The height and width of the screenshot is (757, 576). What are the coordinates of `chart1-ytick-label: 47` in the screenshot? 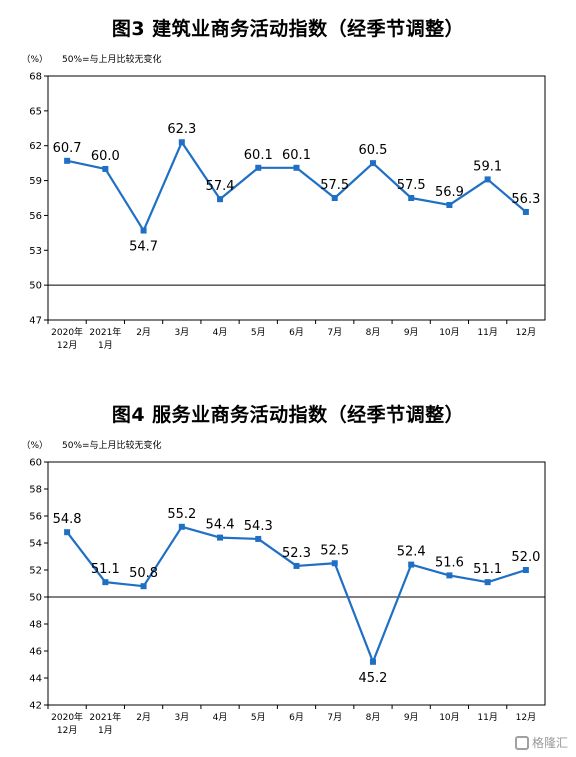 It's located at (35, 321).